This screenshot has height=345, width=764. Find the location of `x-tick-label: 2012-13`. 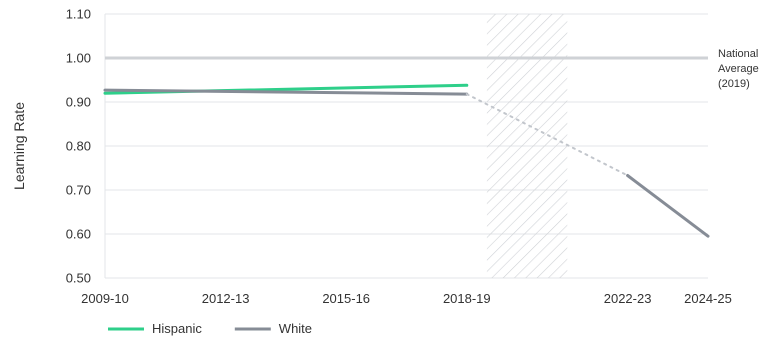

x-tick-label: 2012-13 is located at coordinates (226, 298).